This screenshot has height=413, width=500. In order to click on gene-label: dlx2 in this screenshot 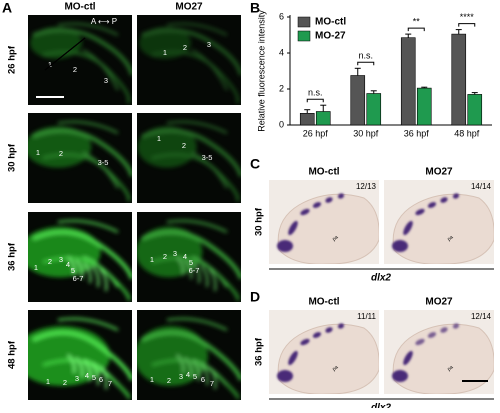, I will do `click(381, 278)`.